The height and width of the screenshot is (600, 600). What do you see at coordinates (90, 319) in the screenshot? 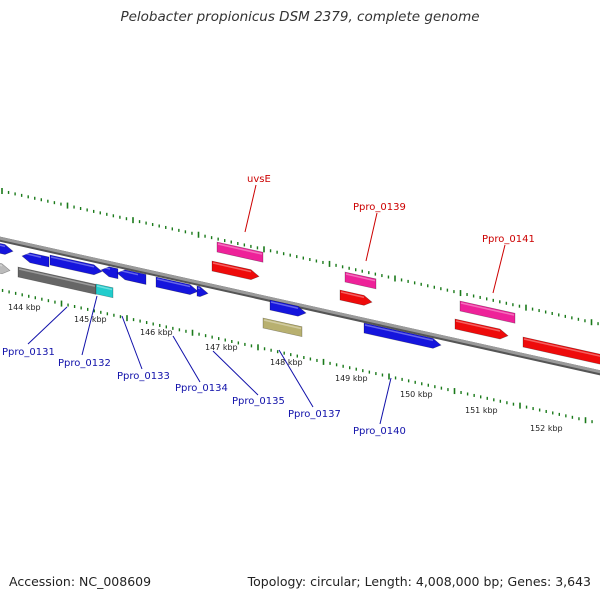
I see `scale-label-145: 145 kbp` at bounding box center [90, 319].